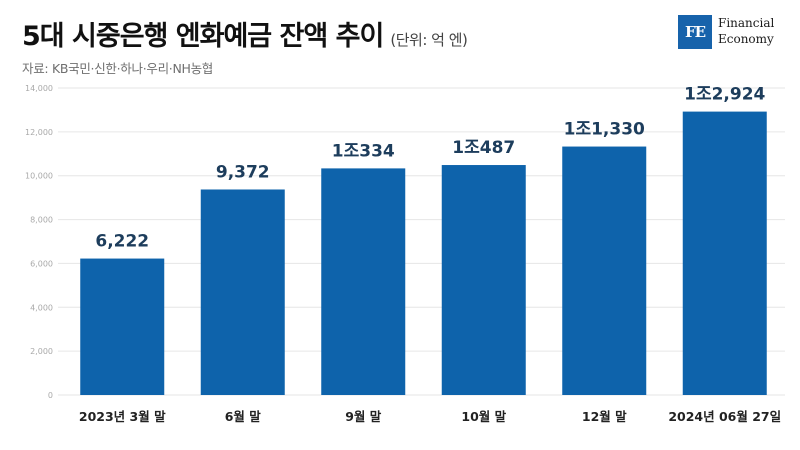 The height and width of the screenshot is (450, 800). What do you see at coordinates (695, 32) in the screenshot?
I see `logo-mark: FE` at bounding box center [695, 32].